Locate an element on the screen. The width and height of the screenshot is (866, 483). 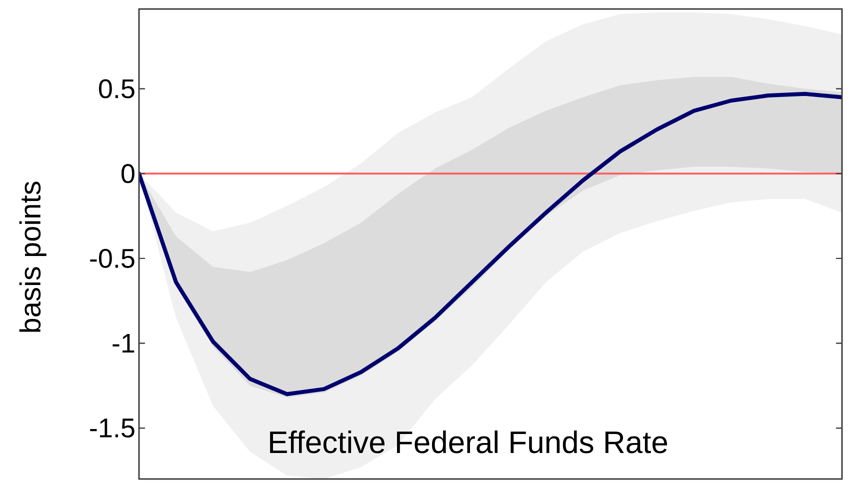
y-tick-label: -1 is located at coordinates (123, 343).